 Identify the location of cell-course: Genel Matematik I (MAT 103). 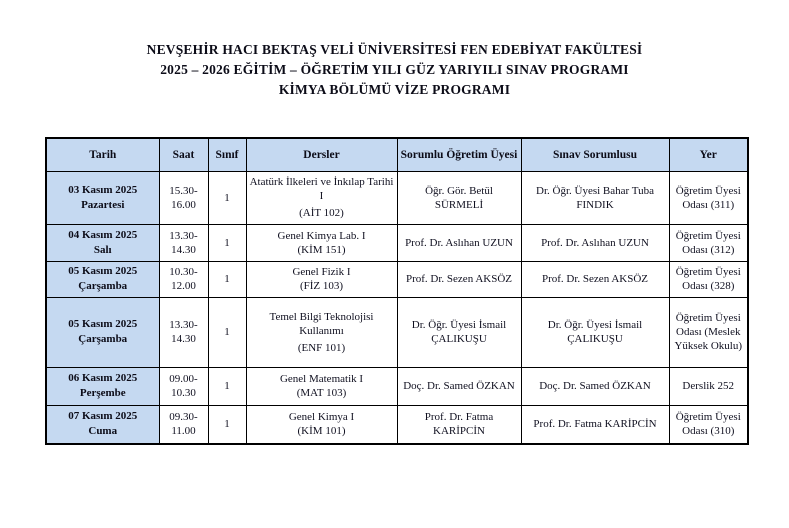
(321, 386).